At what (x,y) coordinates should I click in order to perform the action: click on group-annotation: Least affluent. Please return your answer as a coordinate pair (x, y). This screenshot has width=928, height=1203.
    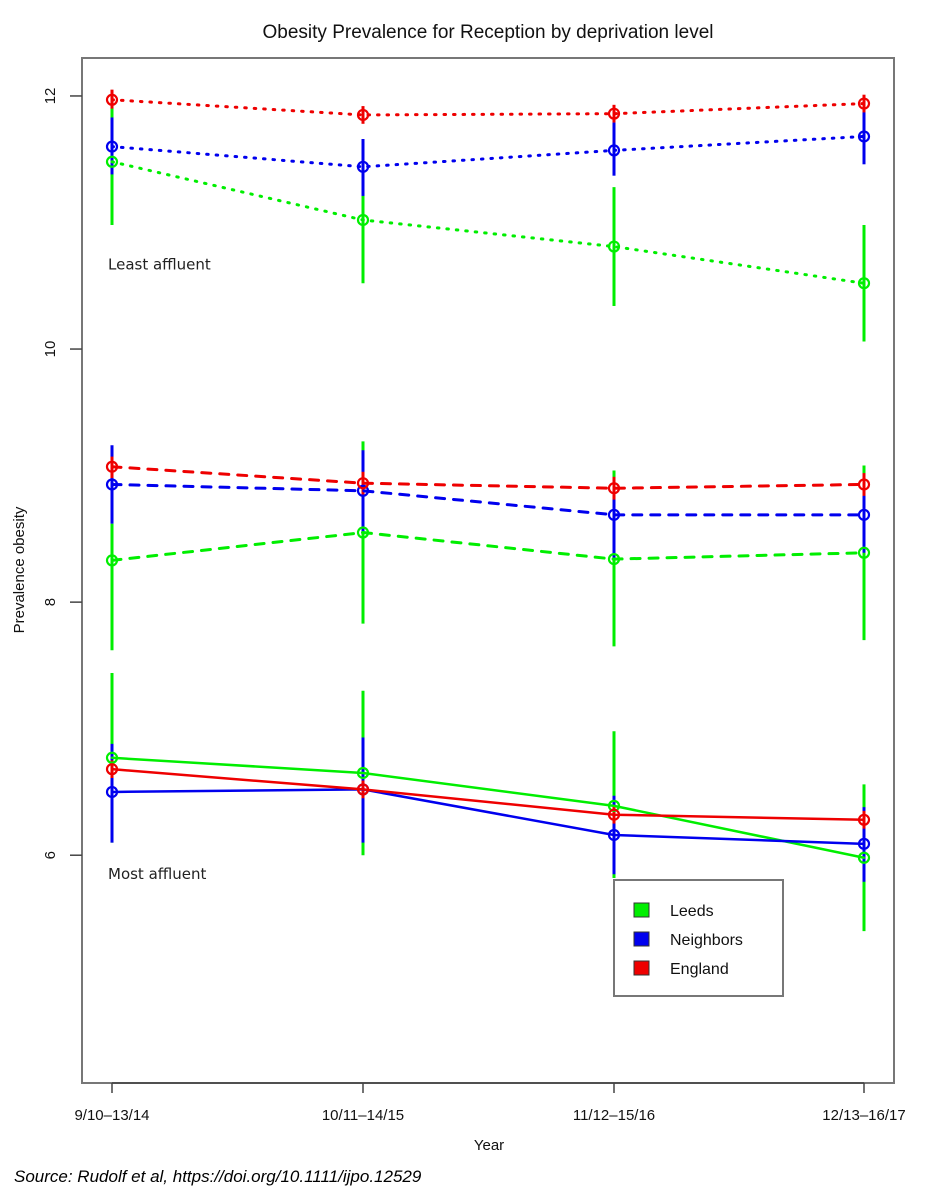
    Looking at the image, I should click on (159, 264).